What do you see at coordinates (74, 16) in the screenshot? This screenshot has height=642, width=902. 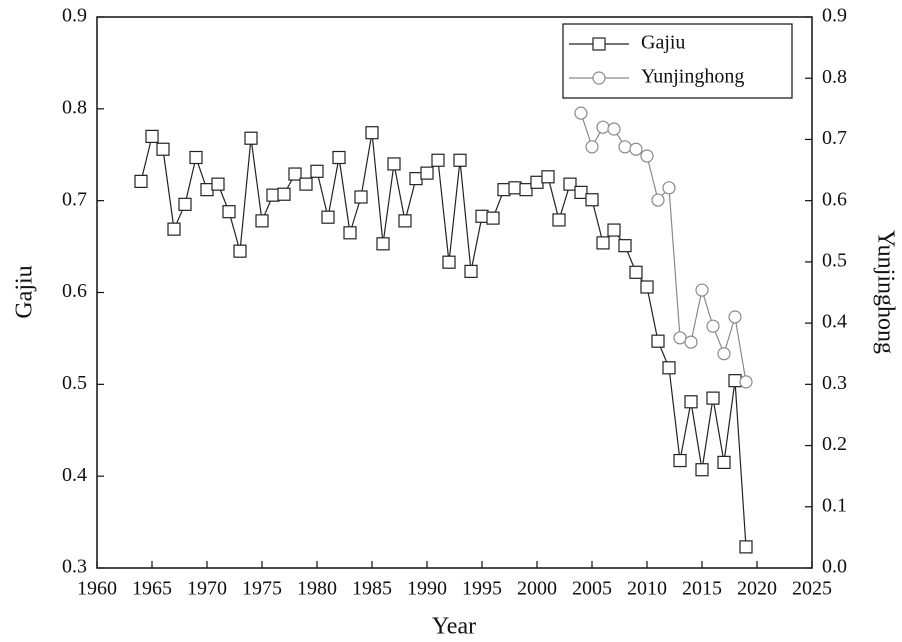 I see `y-tick-label: 0.9` at bounding box center [74, 16].